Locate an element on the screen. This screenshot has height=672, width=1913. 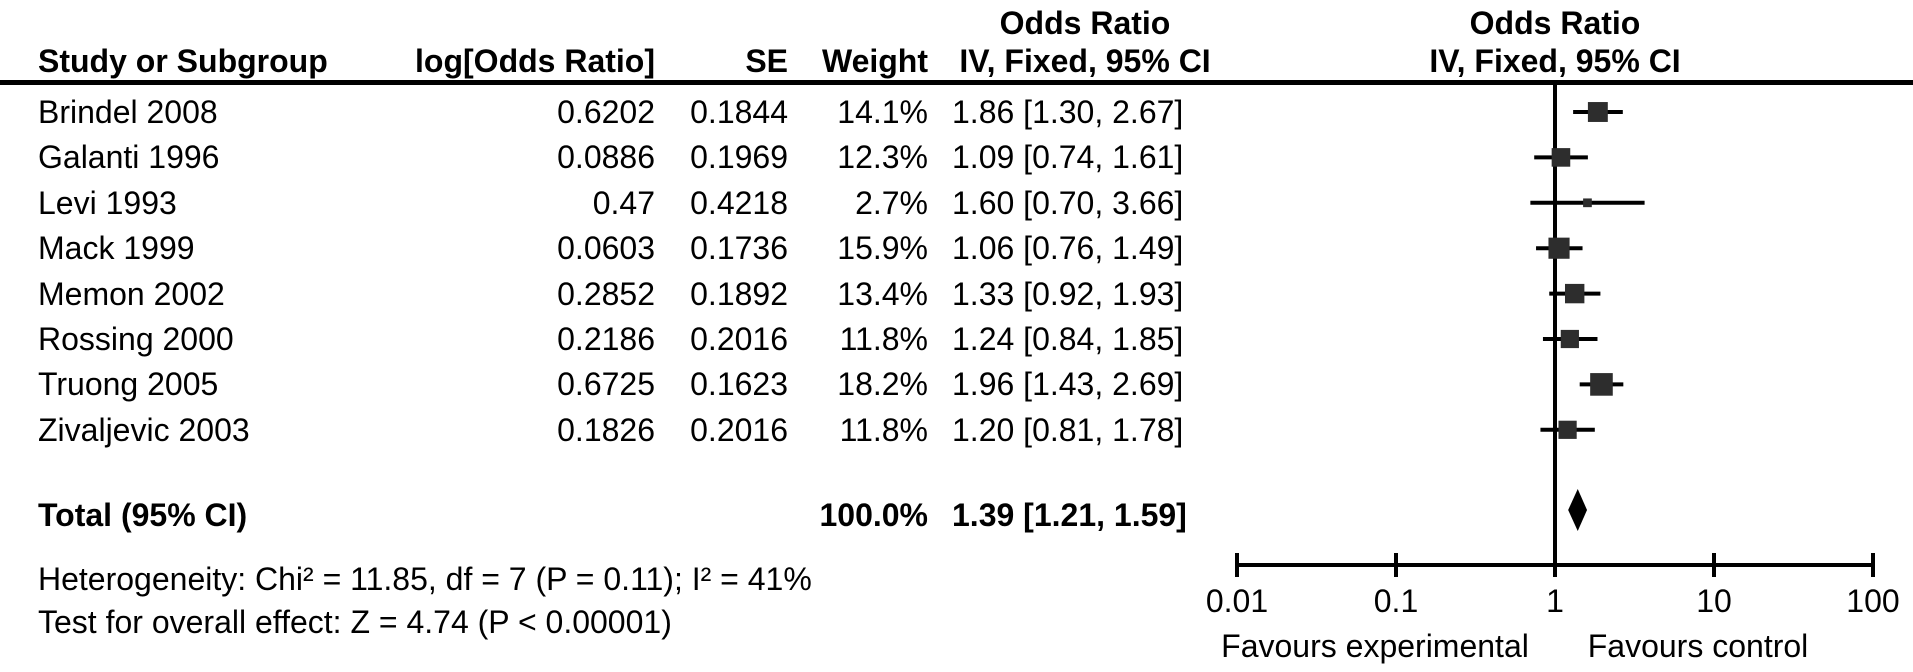
study-weight: 2.7% is located at coordinates (891, 202).